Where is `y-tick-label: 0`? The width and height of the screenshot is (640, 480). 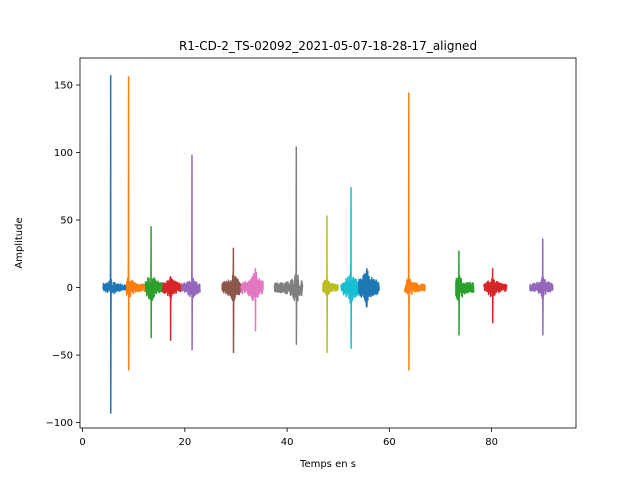 y-tick-label: 0 is located at coordinates (70, 288).